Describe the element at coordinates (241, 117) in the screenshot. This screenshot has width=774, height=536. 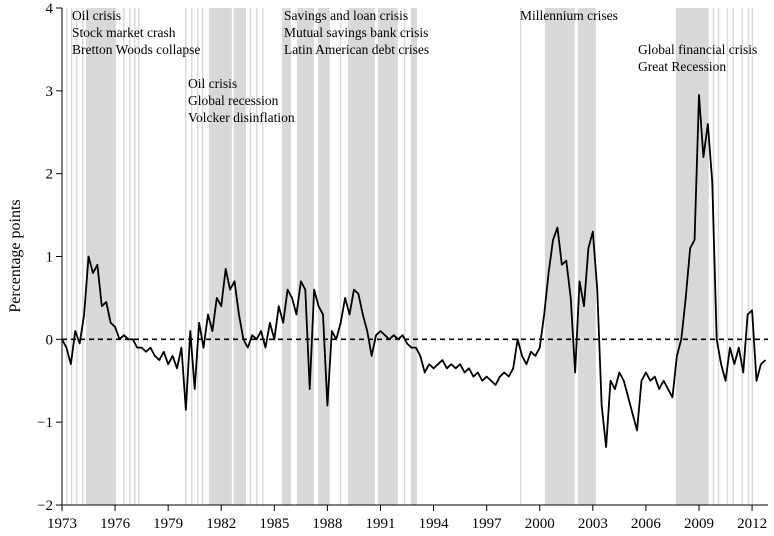
I see `annotation: Volcker disinflation` at that location.